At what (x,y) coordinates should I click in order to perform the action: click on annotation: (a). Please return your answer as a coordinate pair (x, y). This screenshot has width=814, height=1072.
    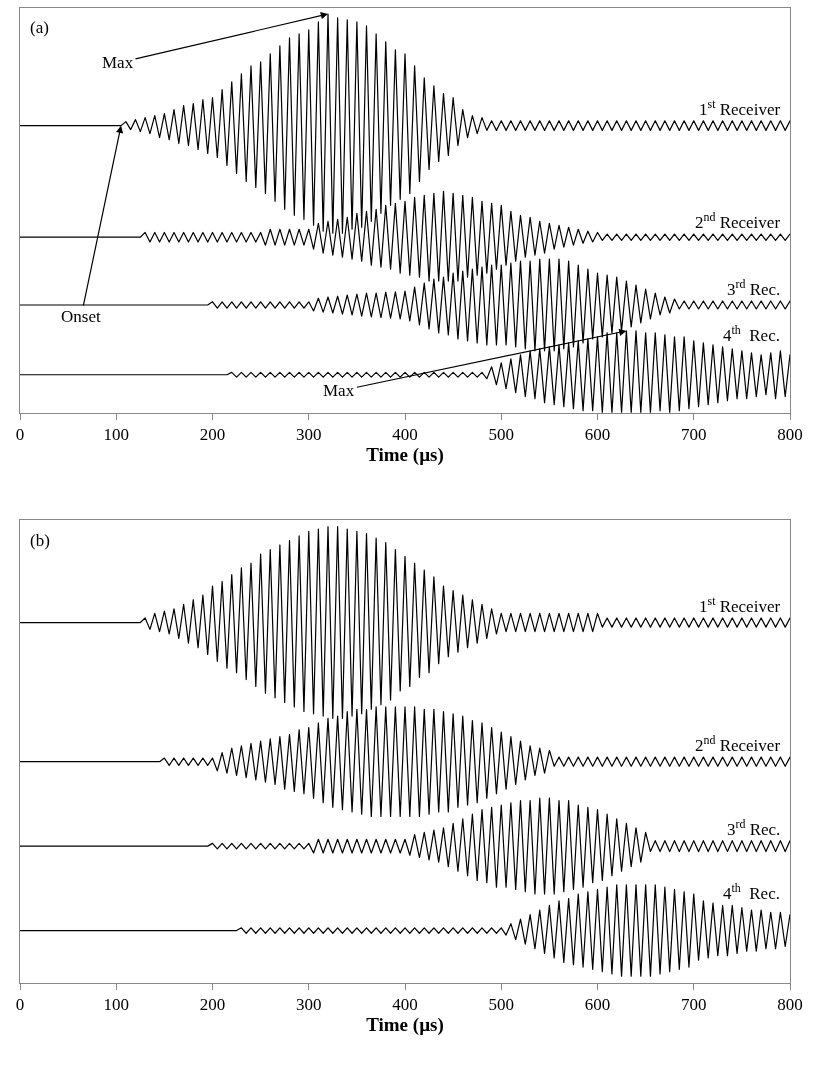
    Looking at the image, I should click on (39, 27).